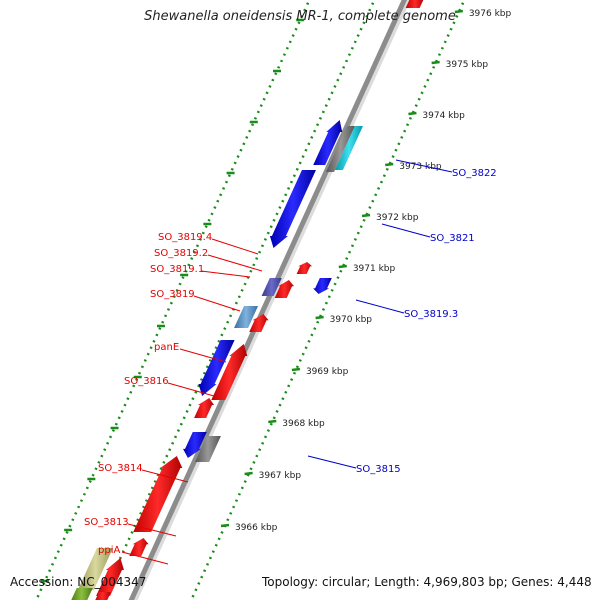  Describe the element at coordinates (256, 528) in the screenshot. I see `scale-tick-label: 3966 kbp` at that location.